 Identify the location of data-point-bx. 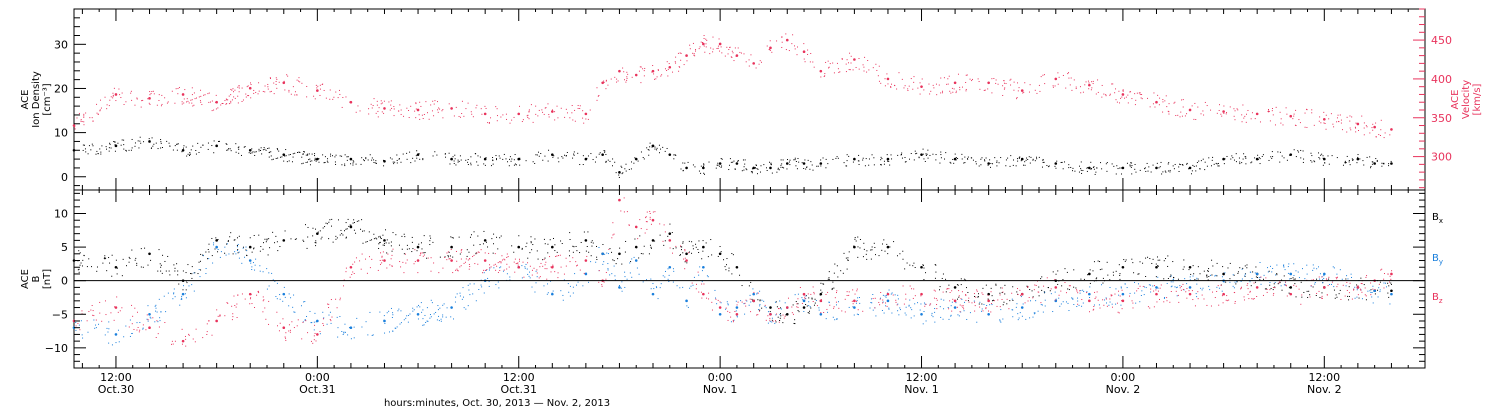
(737, 267).